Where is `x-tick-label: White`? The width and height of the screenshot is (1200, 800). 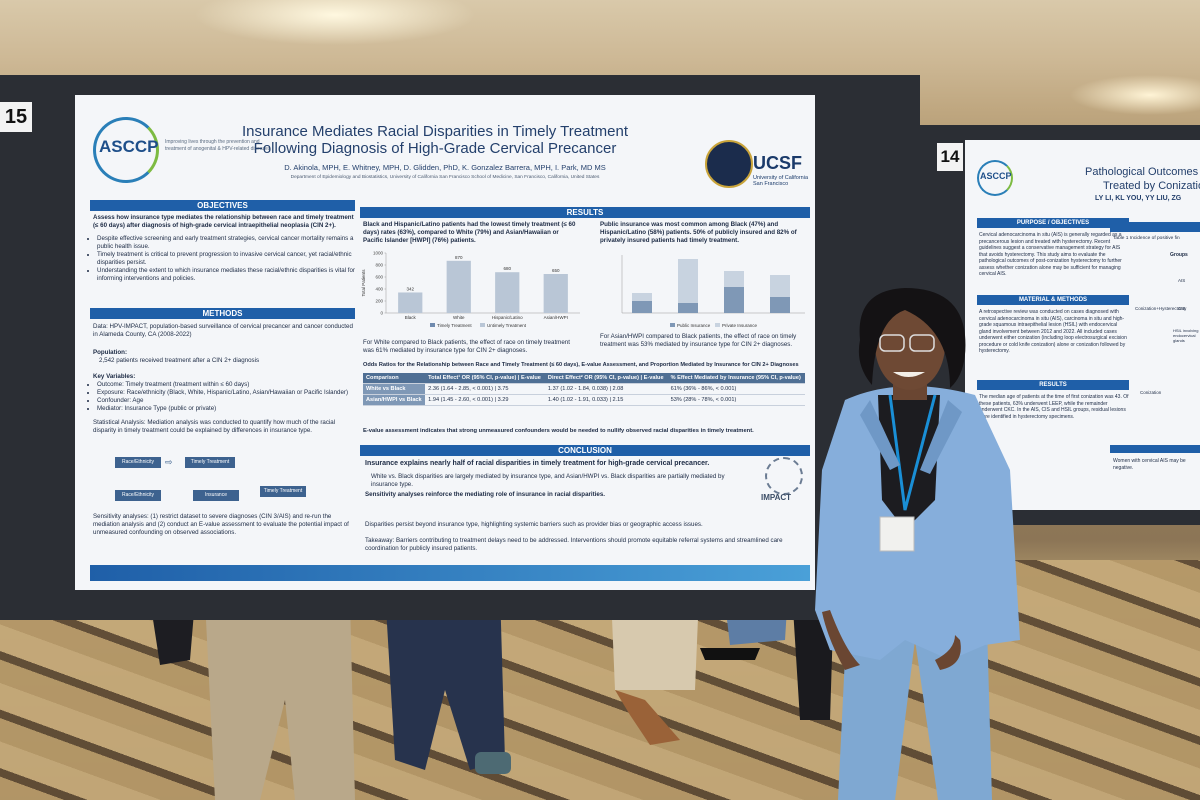 x-tick-label: White is located at coordinates (459, 317).